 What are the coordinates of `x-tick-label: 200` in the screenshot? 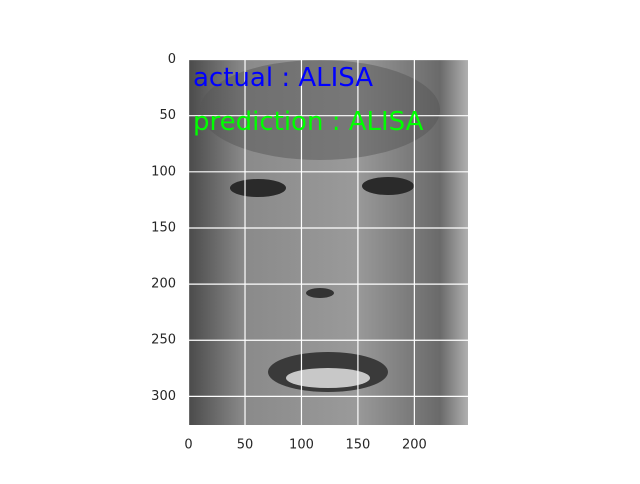 It's located at (414, 445).